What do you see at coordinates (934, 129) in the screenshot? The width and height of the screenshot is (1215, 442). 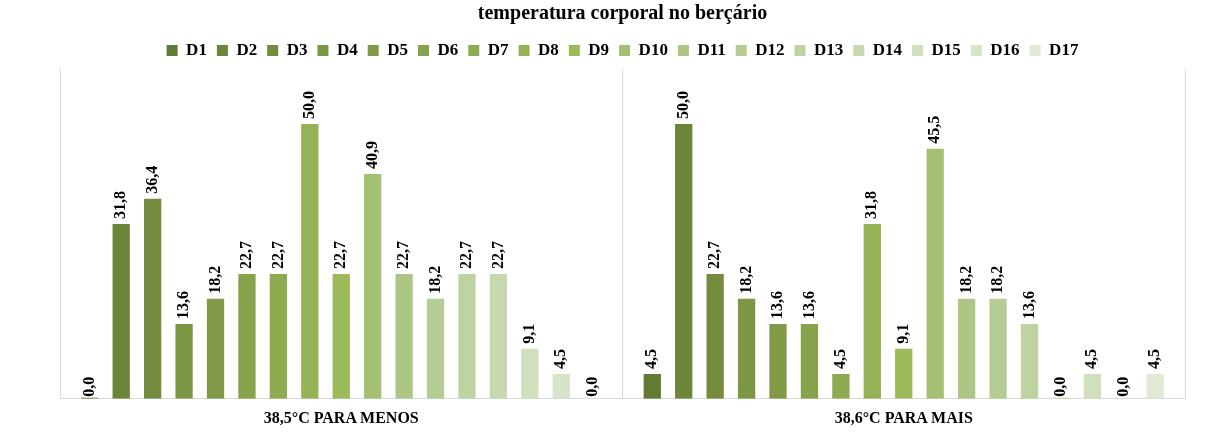 I see `data-label: 45,5` at bounding box center [934, 129].